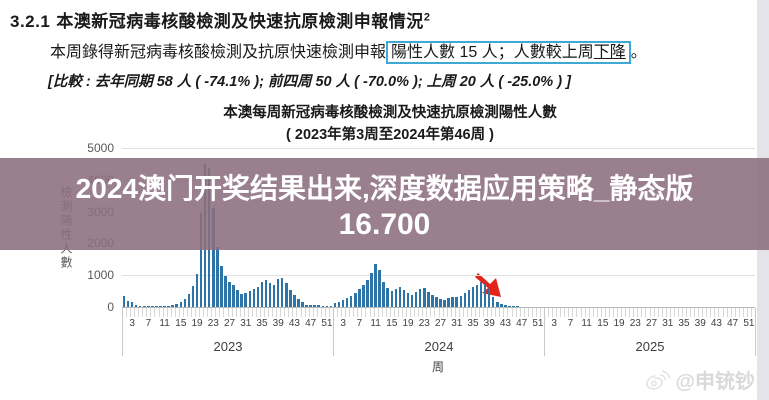 The height and width of the screenshot is (400, 769). I want to click on x-tick-label: 11, so click(375, 323).